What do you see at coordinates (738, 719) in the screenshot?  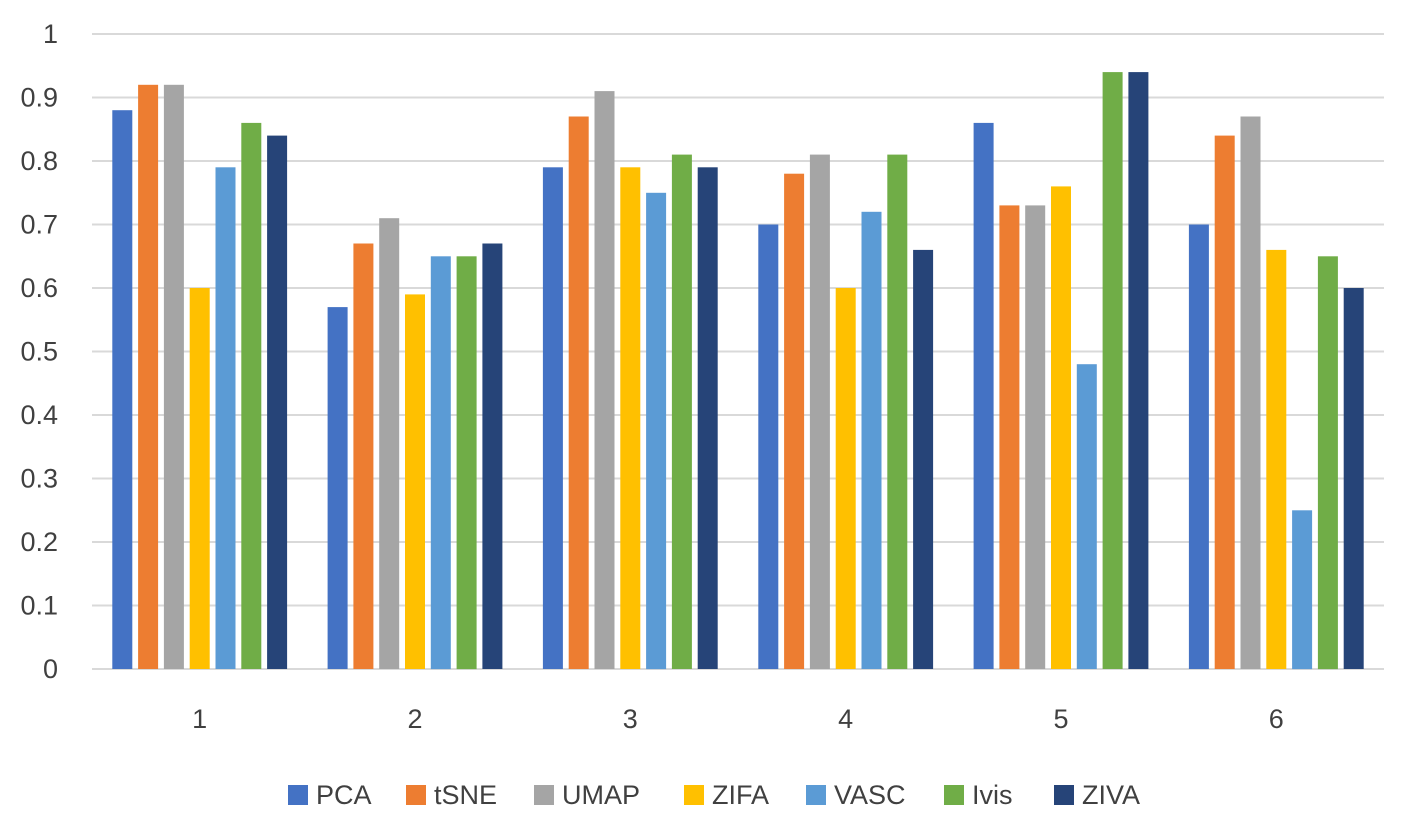 I see `x-axis-tick-labels: 1 2 3 4 5 6` at bounding box center [738, 719].